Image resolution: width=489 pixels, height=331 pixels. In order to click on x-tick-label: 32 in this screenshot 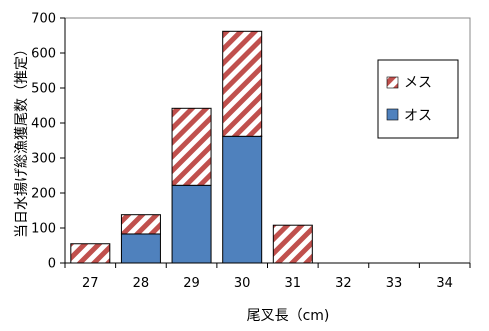, I will do `click(343, 283)`.